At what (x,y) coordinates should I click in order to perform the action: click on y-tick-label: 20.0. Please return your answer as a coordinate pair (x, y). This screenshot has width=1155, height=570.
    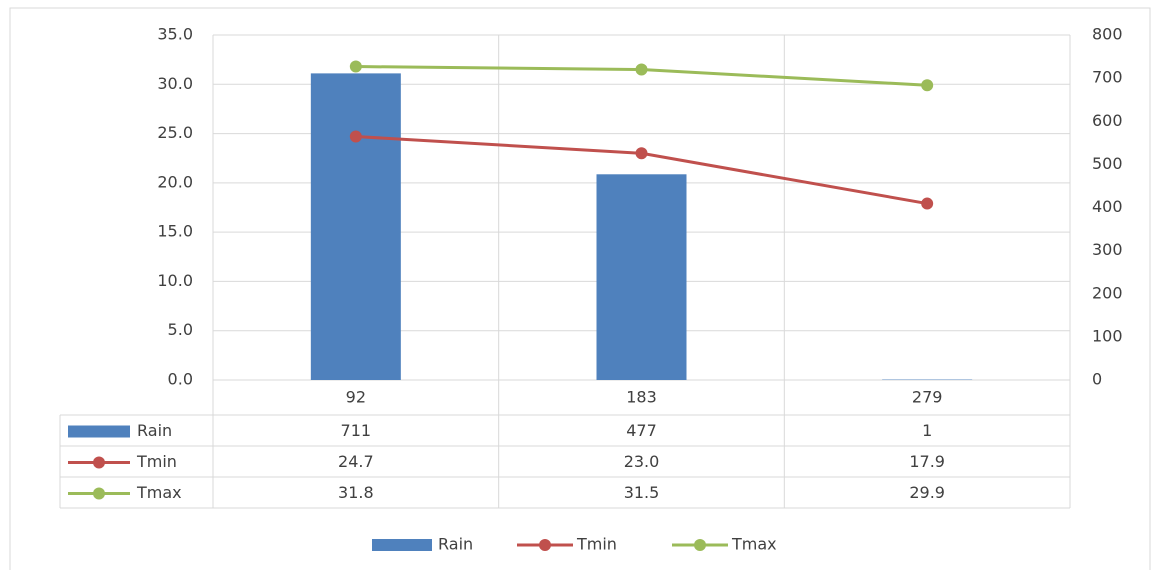
    Looking at the image, I should click on (175, 181).